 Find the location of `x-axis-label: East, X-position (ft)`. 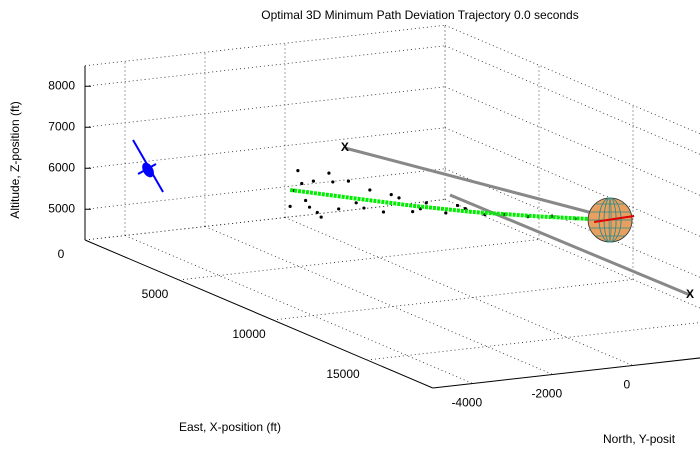

x-axis-label: East, X-position (ft) is located at coordinates (230, 427).